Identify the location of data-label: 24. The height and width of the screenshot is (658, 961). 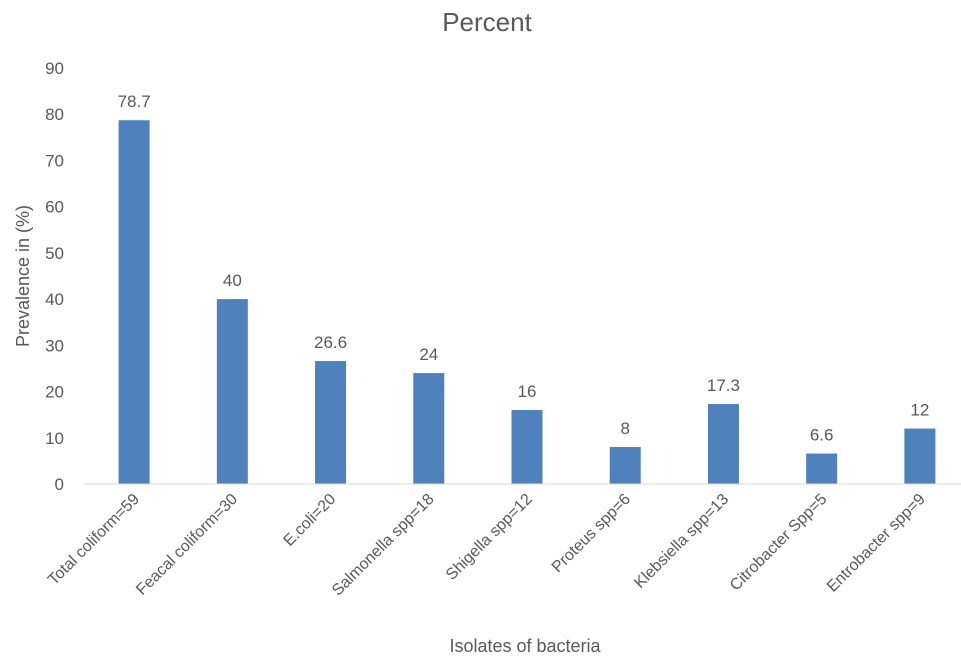
(428, 354).